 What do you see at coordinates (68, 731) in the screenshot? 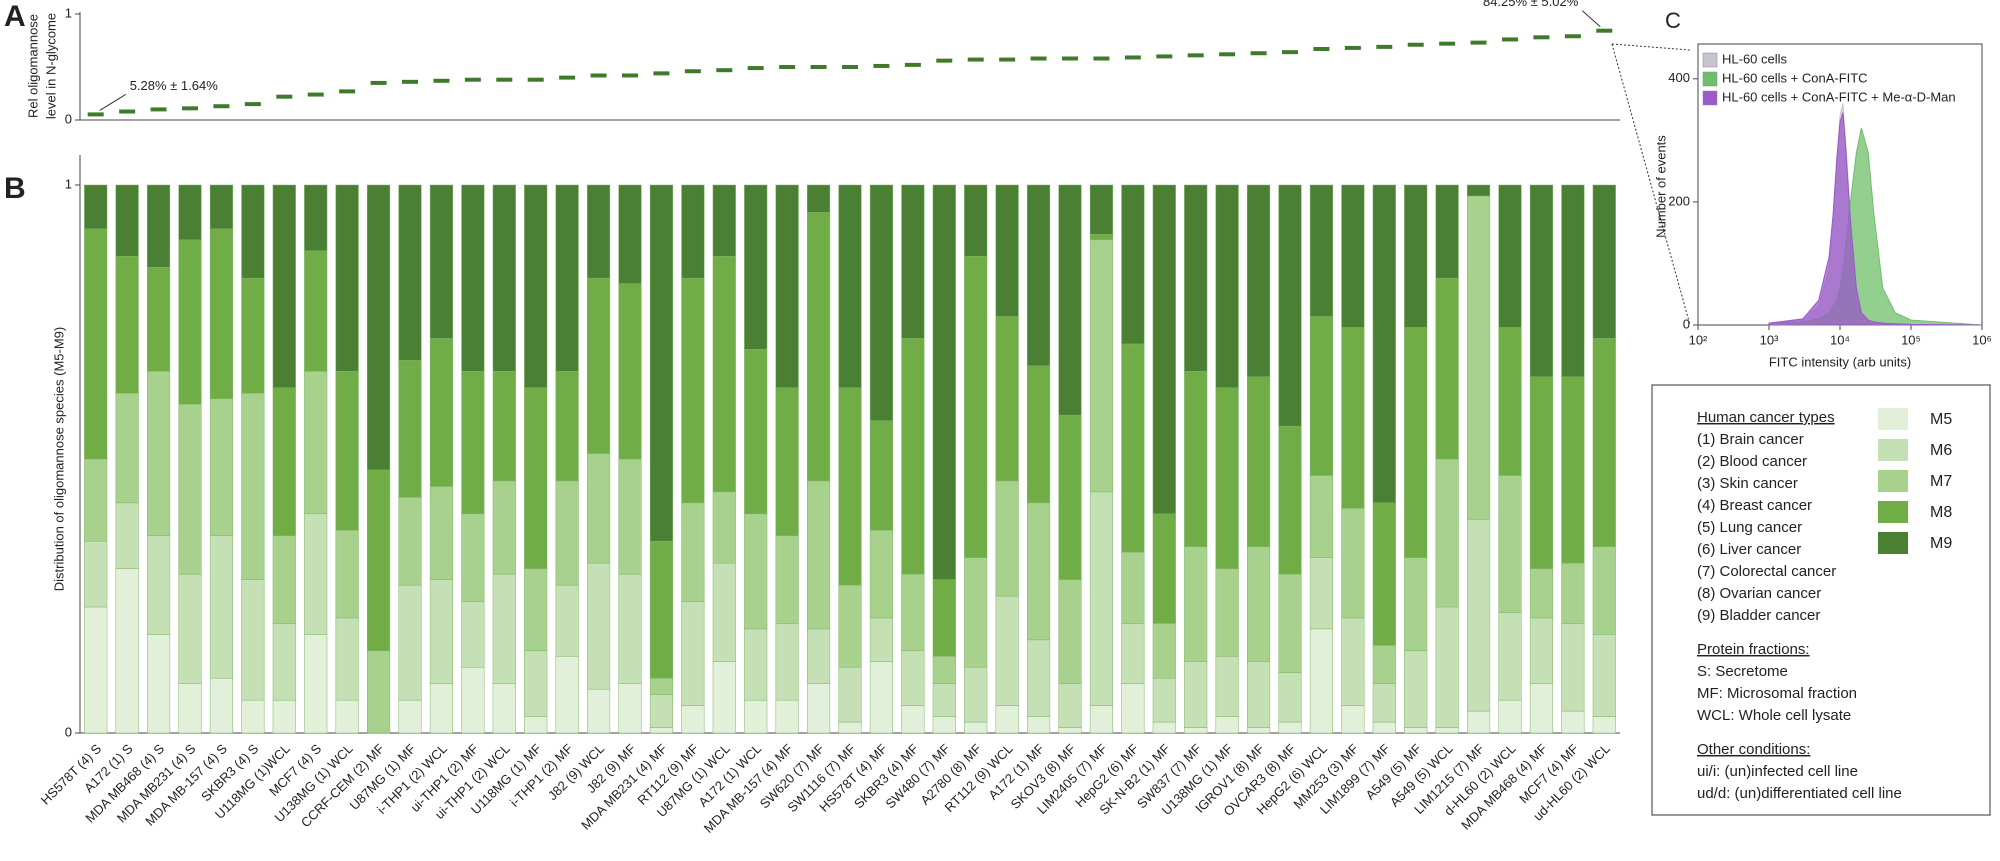
I see `y-tick-label: 0` at bounding box center [68, 731].